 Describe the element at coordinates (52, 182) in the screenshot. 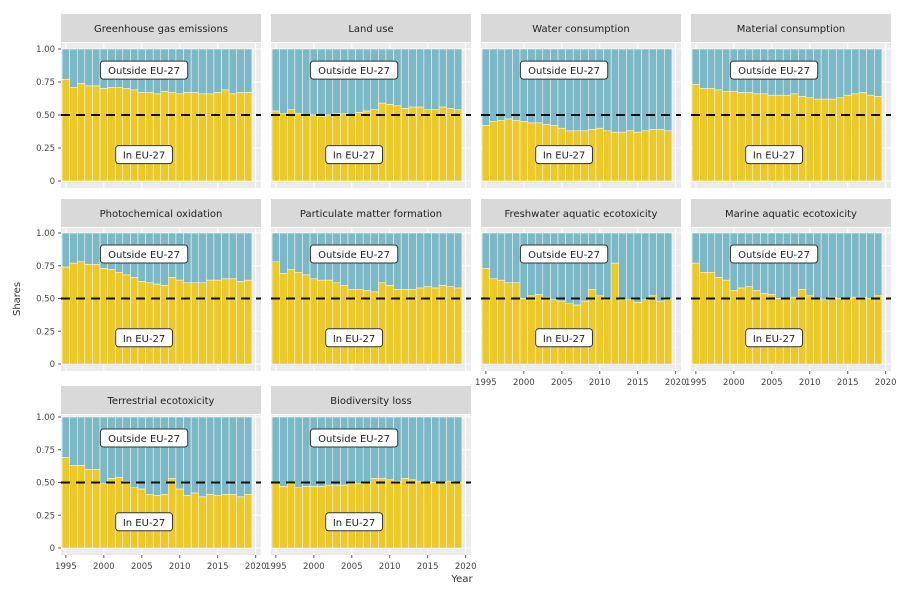

I see `y-tick-label: 0` at that location.